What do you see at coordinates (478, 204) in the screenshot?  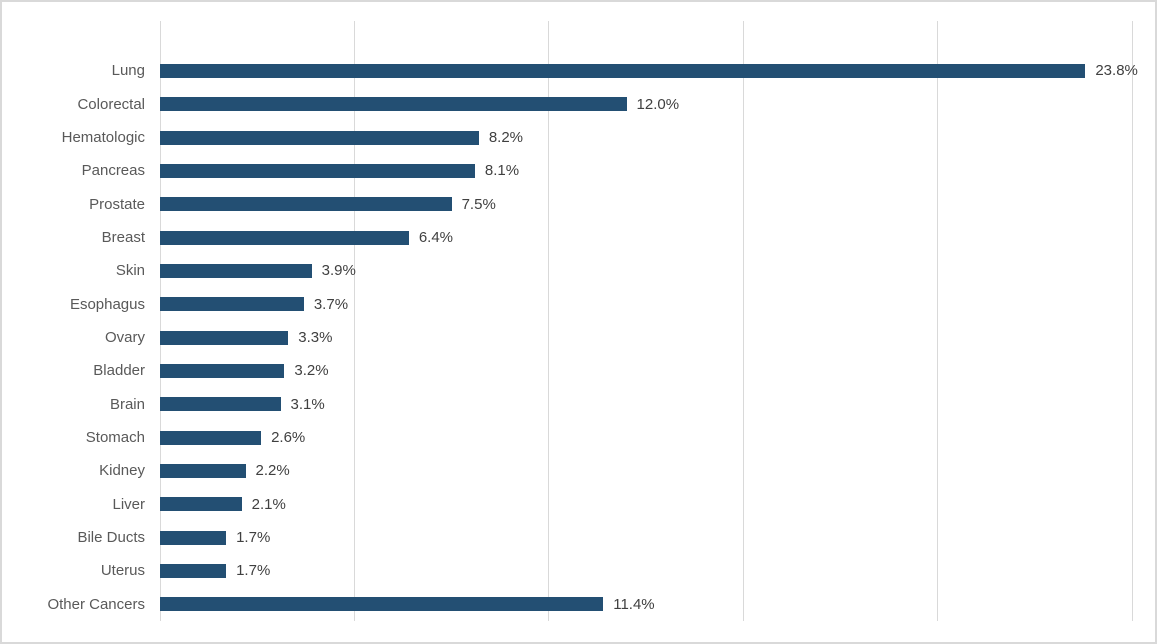 I see `value-label: 7.5%` at bounding box center [478, 204].